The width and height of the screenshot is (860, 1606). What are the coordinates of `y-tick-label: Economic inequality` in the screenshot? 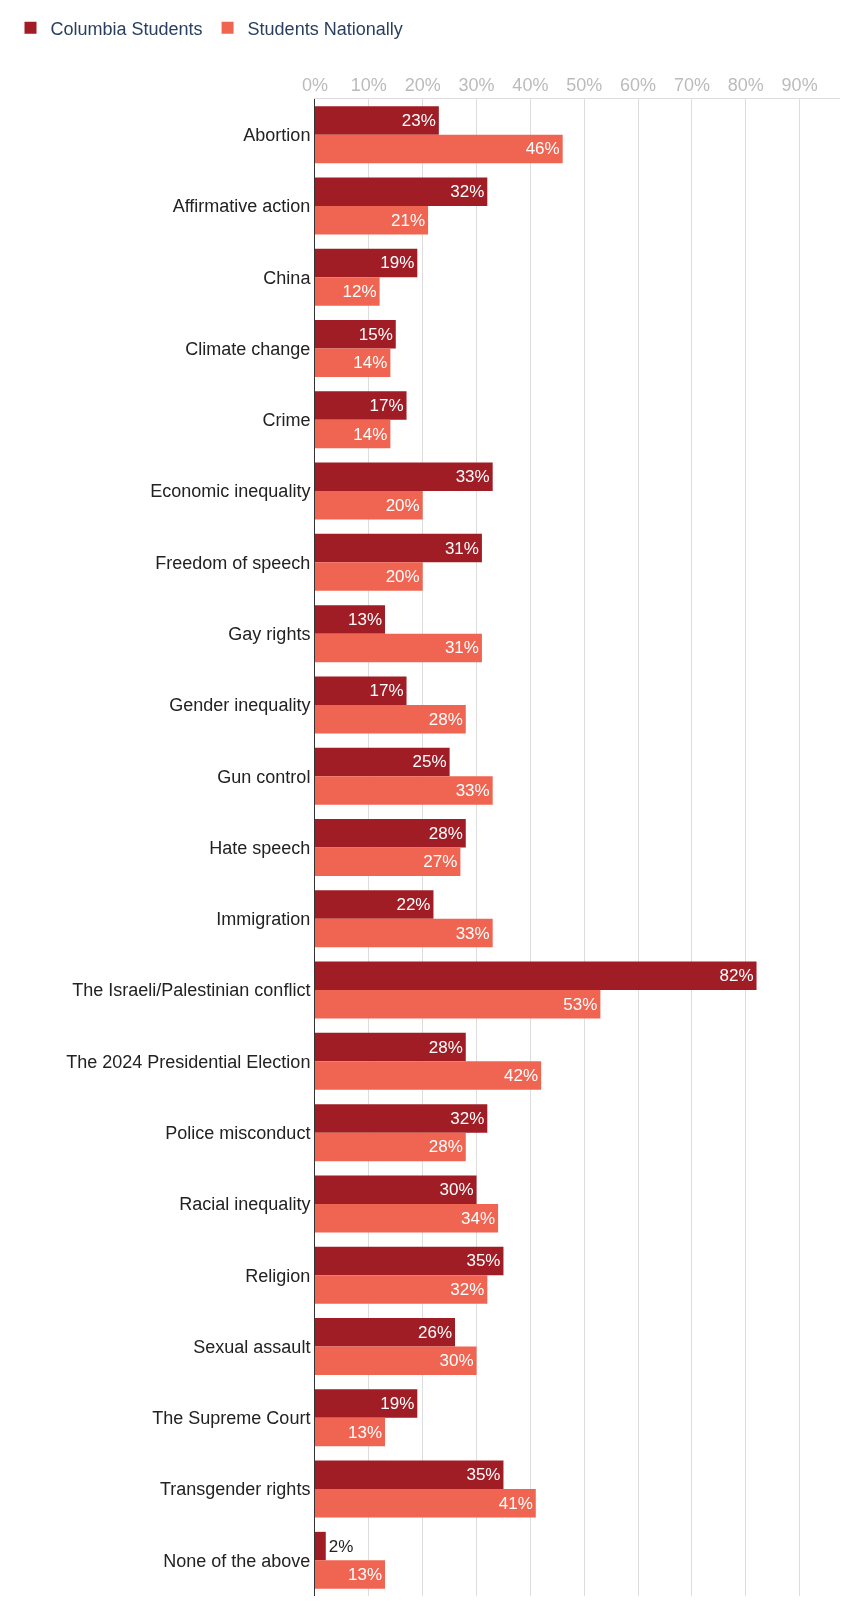 It's located at (230, 491).